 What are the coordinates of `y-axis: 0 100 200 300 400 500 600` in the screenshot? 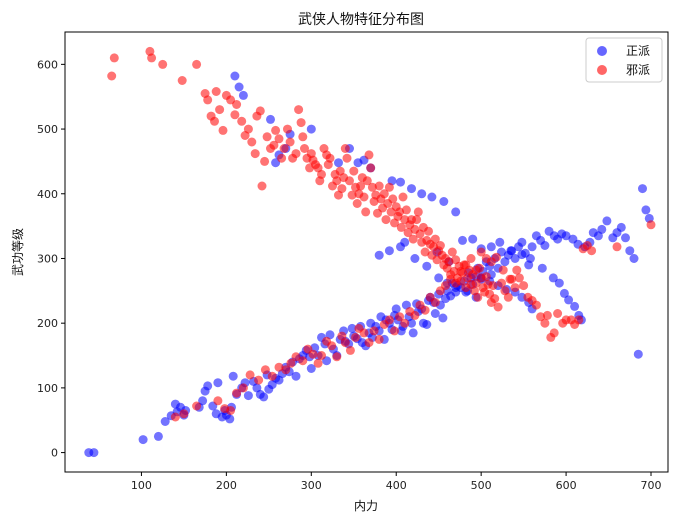 It's located at (51, 259).